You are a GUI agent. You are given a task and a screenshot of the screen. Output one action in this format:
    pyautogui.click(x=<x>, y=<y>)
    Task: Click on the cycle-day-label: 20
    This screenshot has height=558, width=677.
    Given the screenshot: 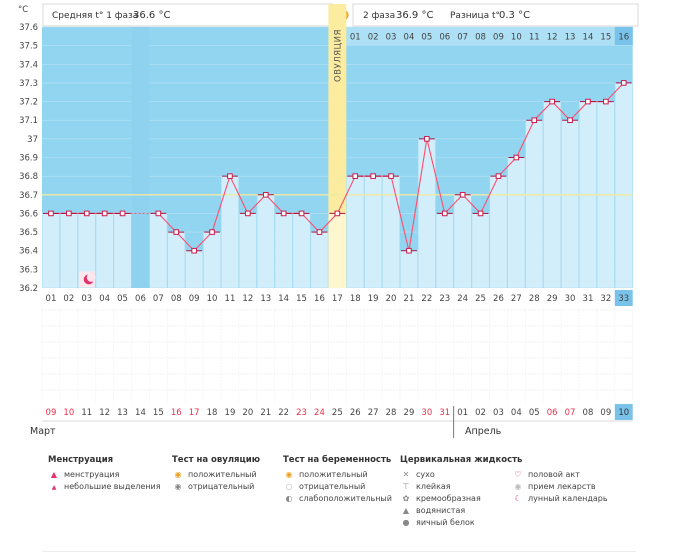 What is the action you would take?
    pyautogui.click(x=391, y=299)
    